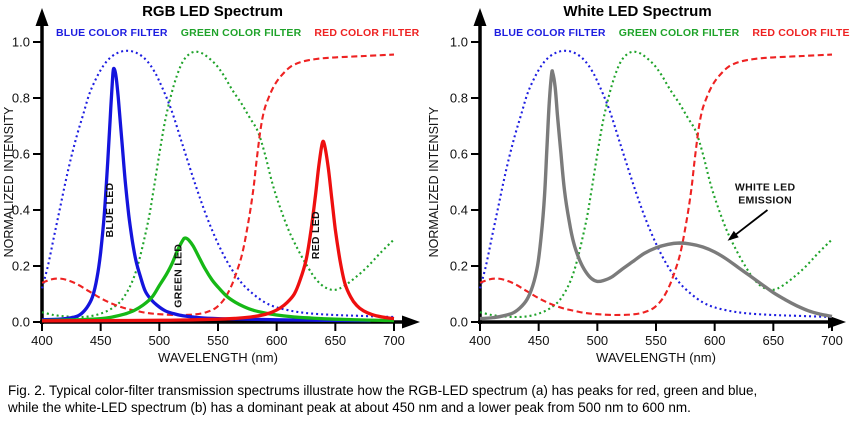 The width and height of the screenshot is (850, 431). Describe the element at coordinates (637, 11) in the screenshot. I see `chart-title: White LED Spectrum` at that location.